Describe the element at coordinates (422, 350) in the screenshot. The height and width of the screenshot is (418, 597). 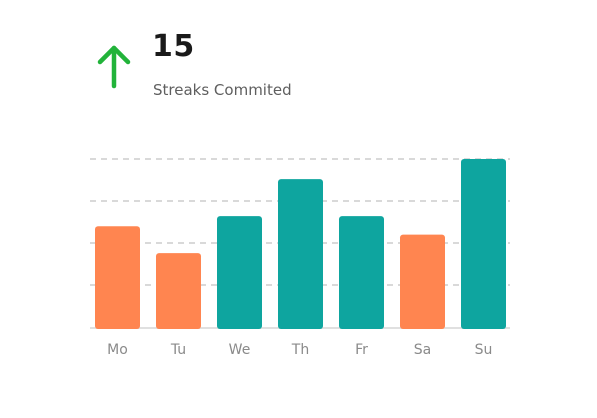
I see `x-tick-label: Sa` at that location.